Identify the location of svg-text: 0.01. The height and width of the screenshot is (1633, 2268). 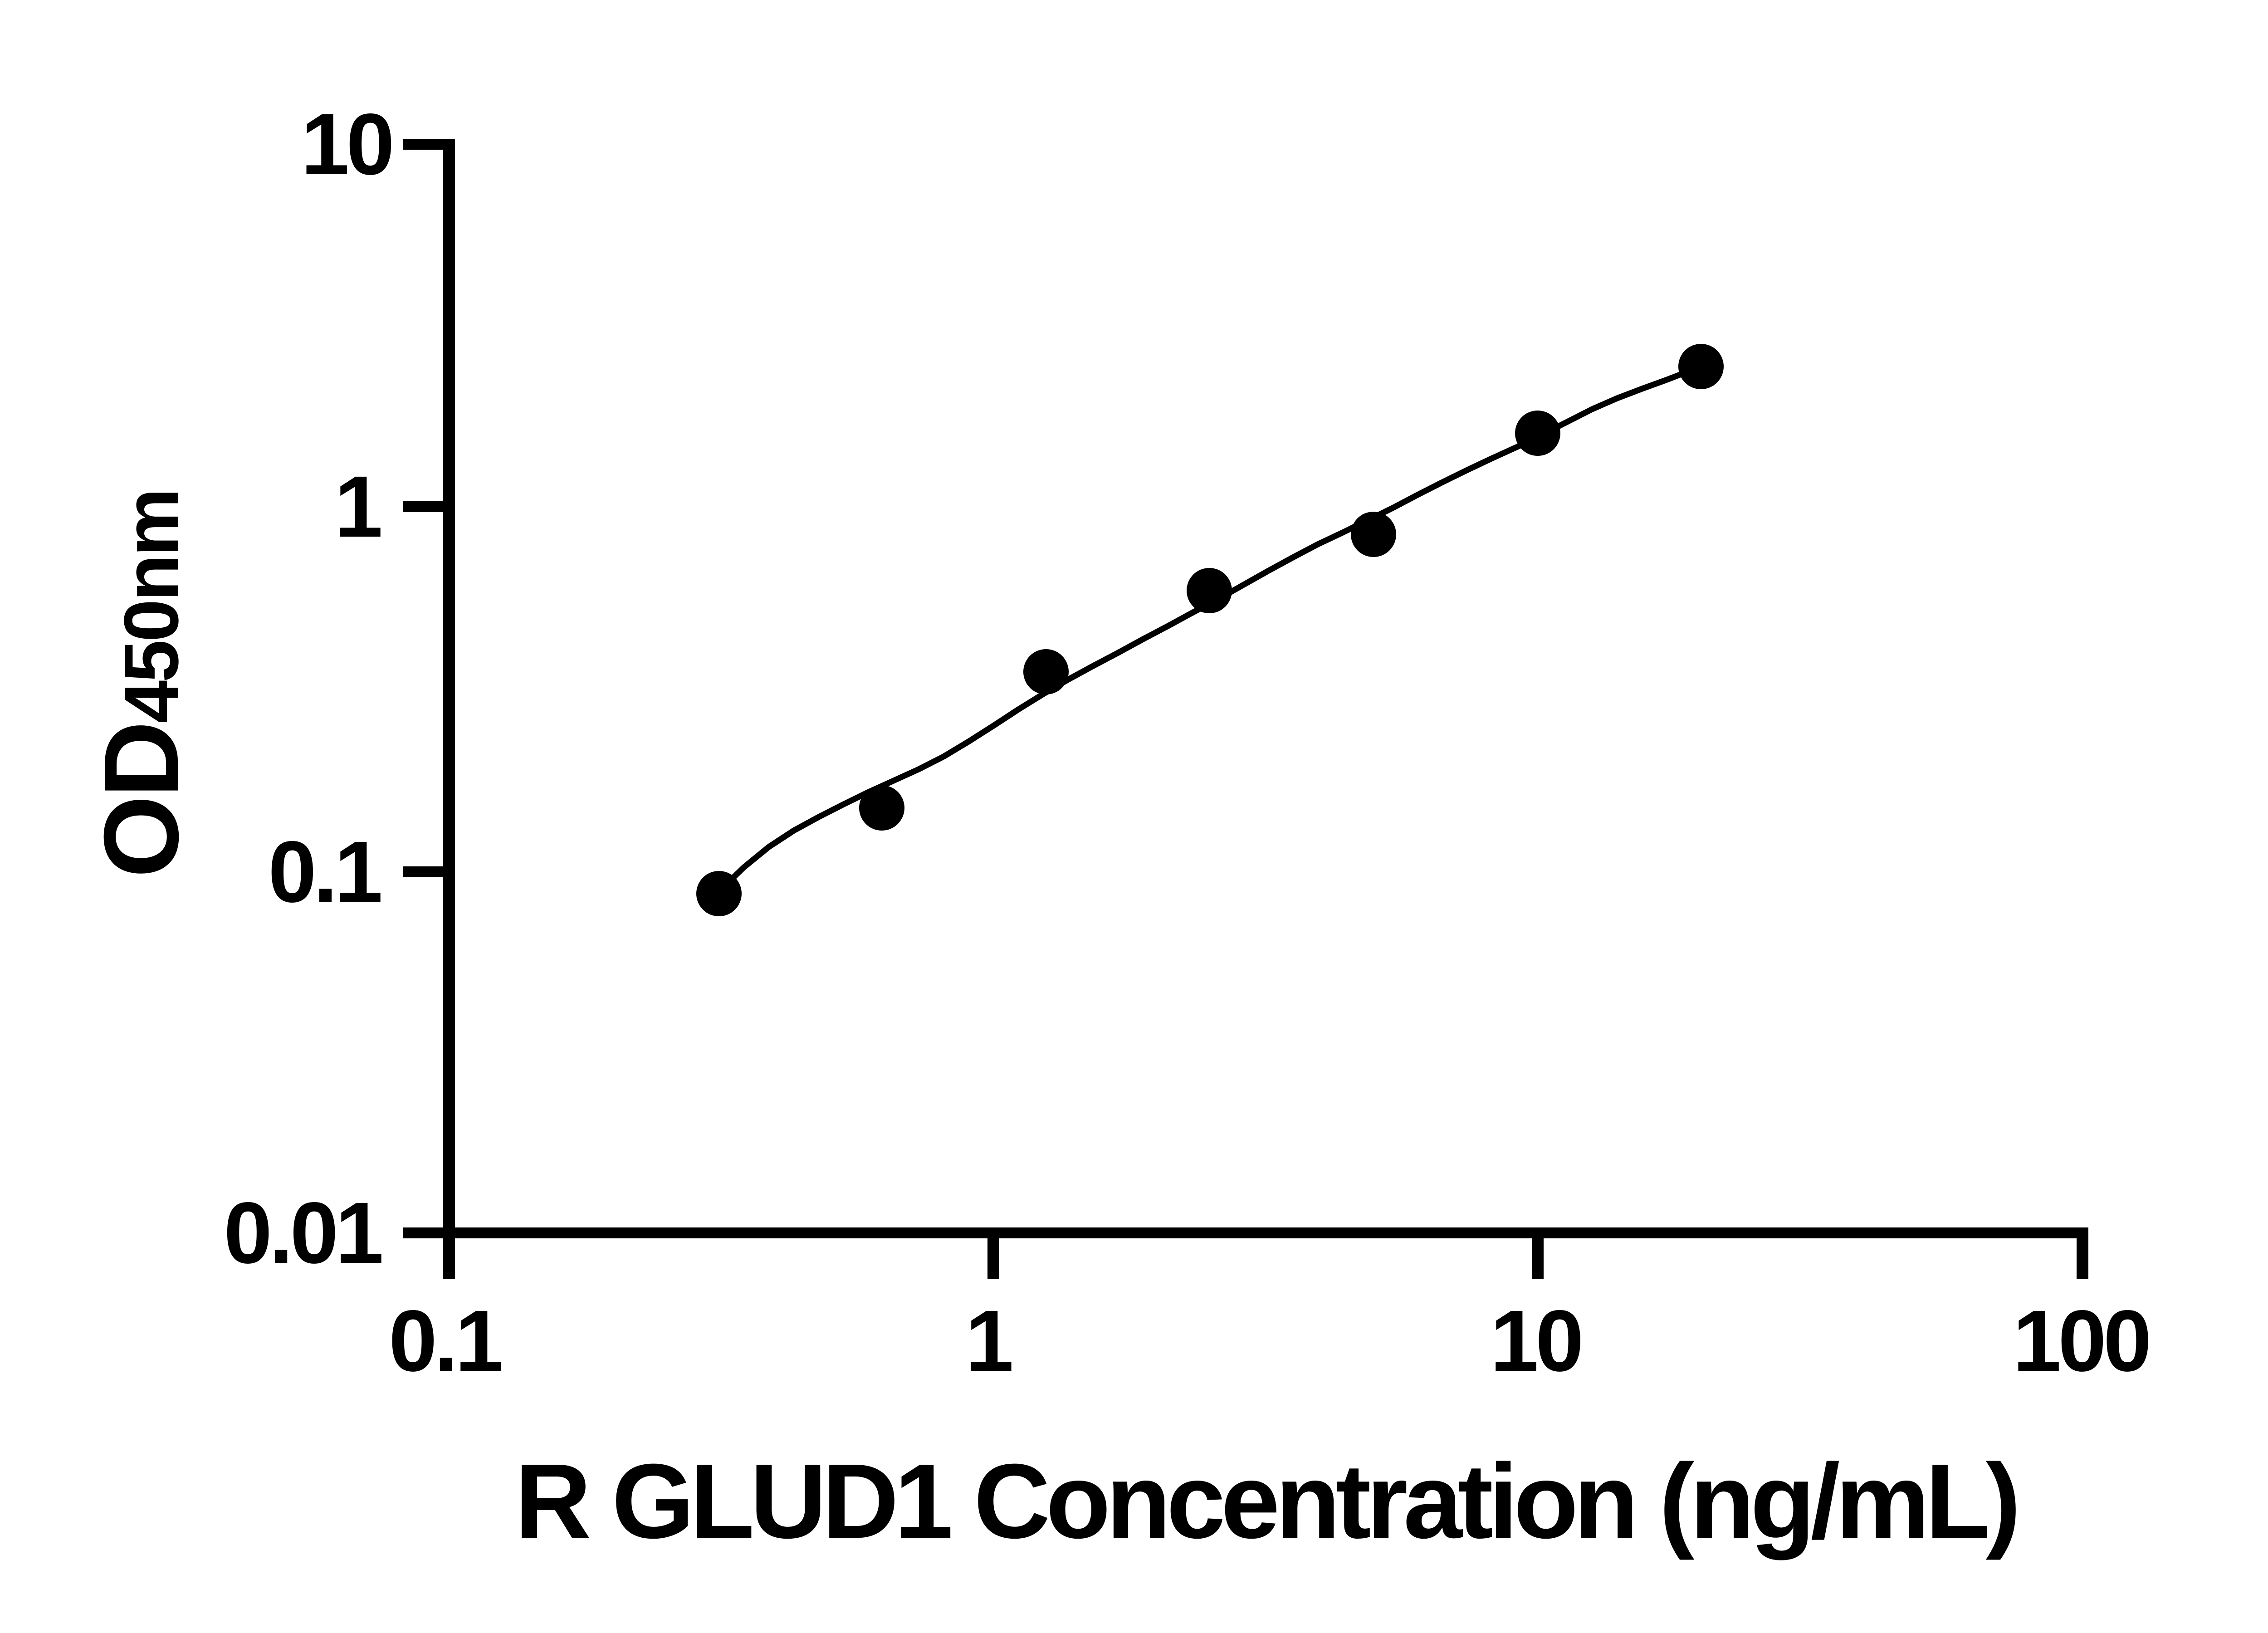
(303, 1232).